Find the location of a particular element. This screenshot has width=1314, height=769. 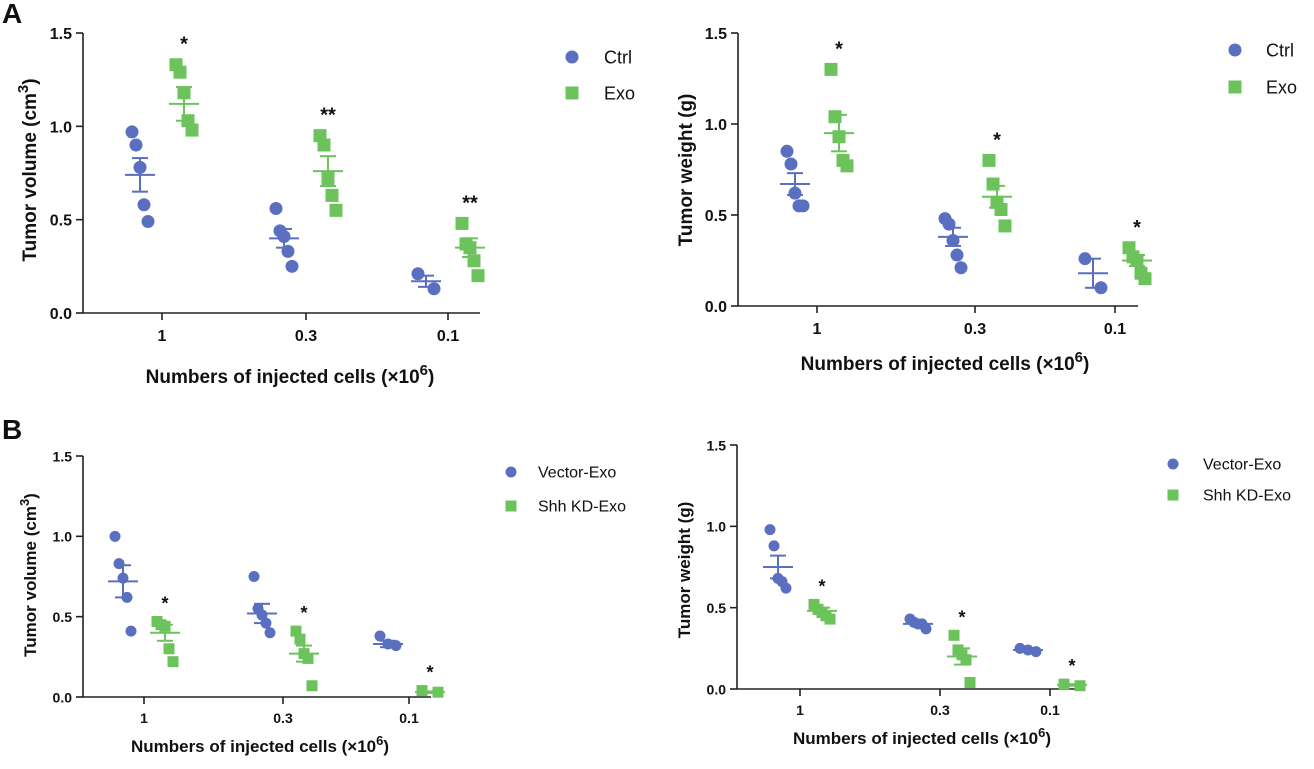

y-axis-label: Tumor weight (g) is located at coordinates (686, 170).